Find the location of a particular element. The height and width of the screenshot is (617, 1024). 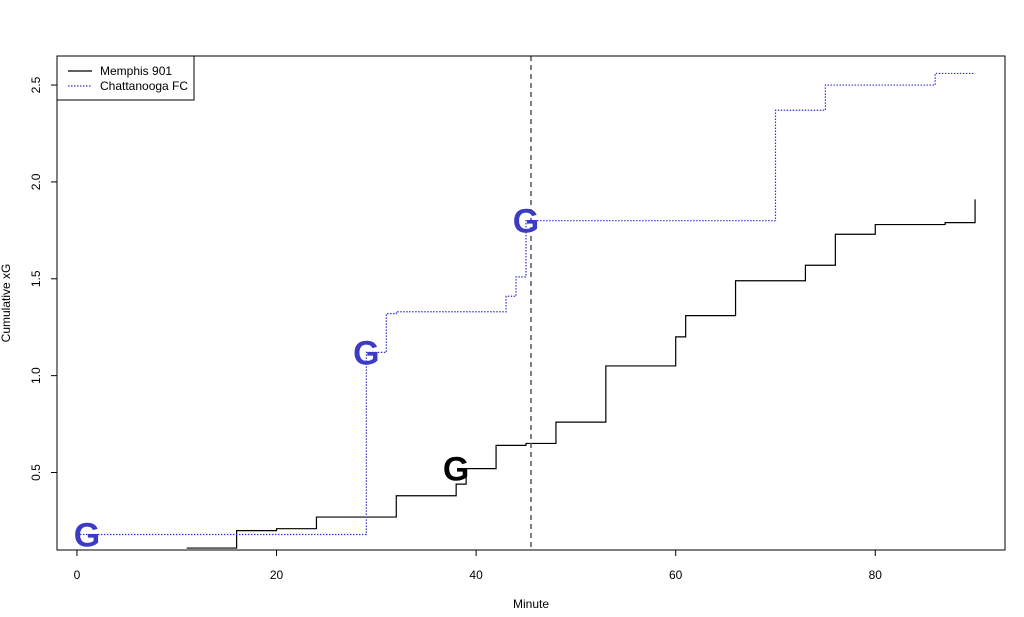

x-tick-label: 20 is located at coordinates (277, 575).